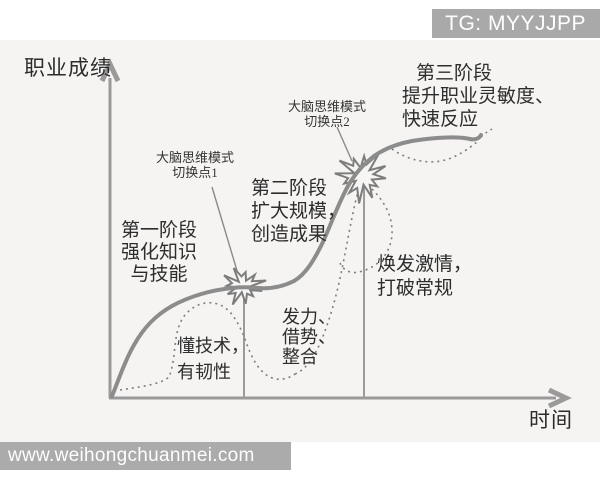 The height and width of the screenshot is (480, 600). I want to click on dotted-curve-two-decline, so click(366, 231).